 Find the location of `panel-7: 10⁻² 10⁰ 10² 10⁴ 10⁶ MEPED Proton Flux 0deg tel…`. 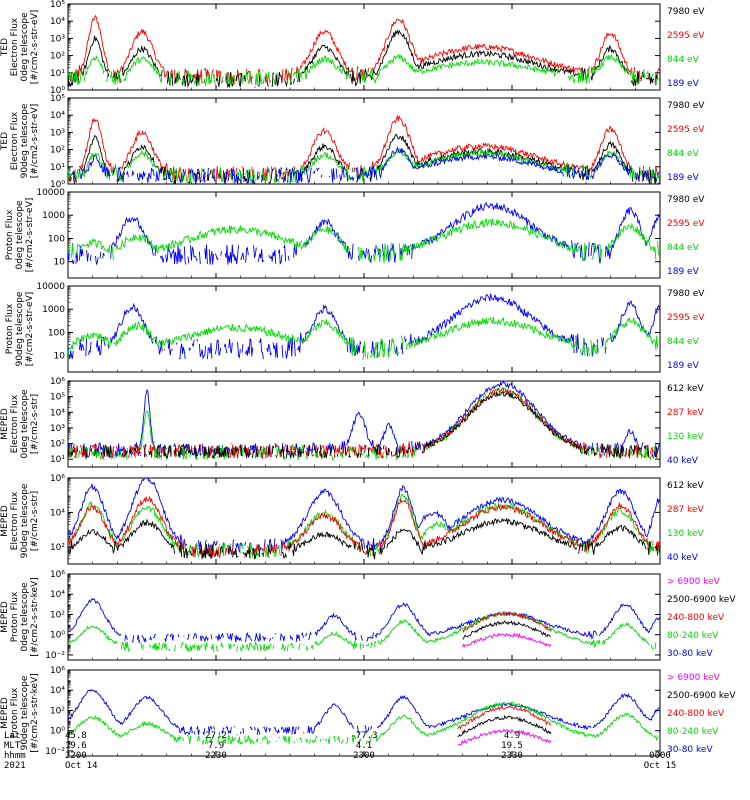

panel-7: 10⁻² 10⁰ 10² 10⁴ 10⁶ MEPED Proton Flux 0deg tel… is located at coordinates (368, 615).